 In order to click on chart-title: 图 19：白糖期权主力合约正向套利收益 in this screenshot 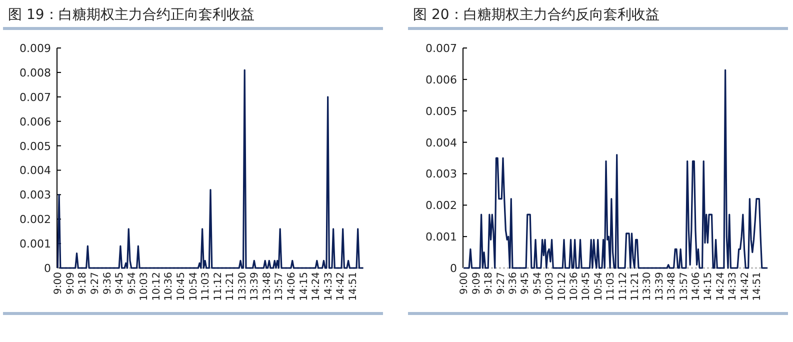, I will do `click(131, 15)`.